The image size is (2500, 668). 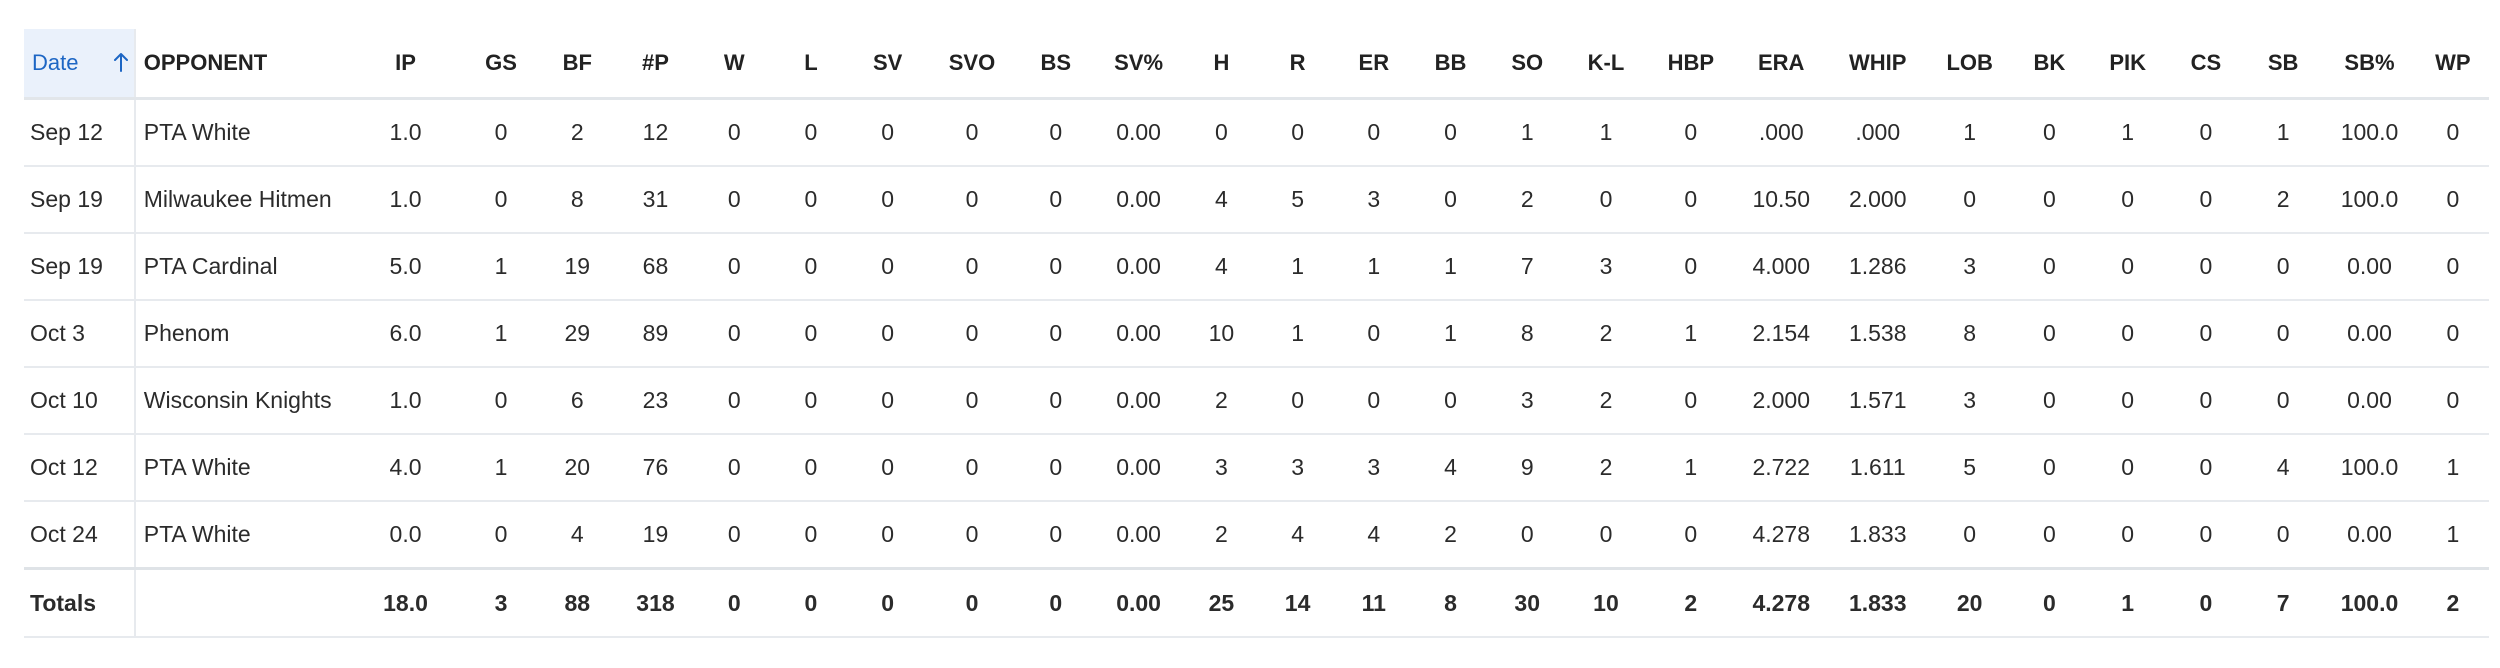 What do you see at coordinates (577, 200) in the screenshot?
I see `row-stat-cell: 8` at bounding box center [577, 200].